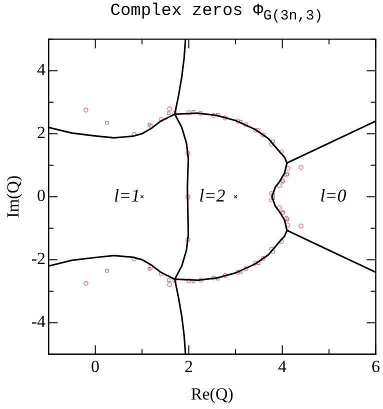 The height and width of the screenshot is (409, 383). What do you see at coordinates (216, 13) in the screenshot?
I see `chart-title: Complex zeros Φ$_{G(3n,3)}$` at bounding box center [216, 13].